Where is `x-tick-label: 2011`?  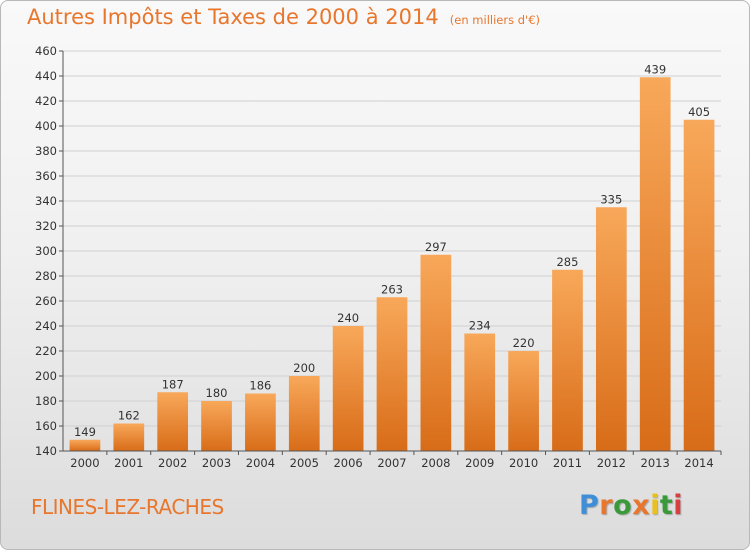 x-tick-label: 2011 is located at coordinates (567, 463).